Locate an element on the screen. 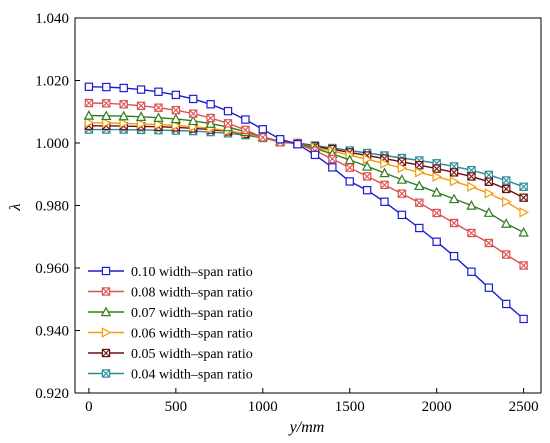 The width and height of the screenshot is (550, 443). legend-item: 0.04 width–span ratio is located at coordinates (170, 375).